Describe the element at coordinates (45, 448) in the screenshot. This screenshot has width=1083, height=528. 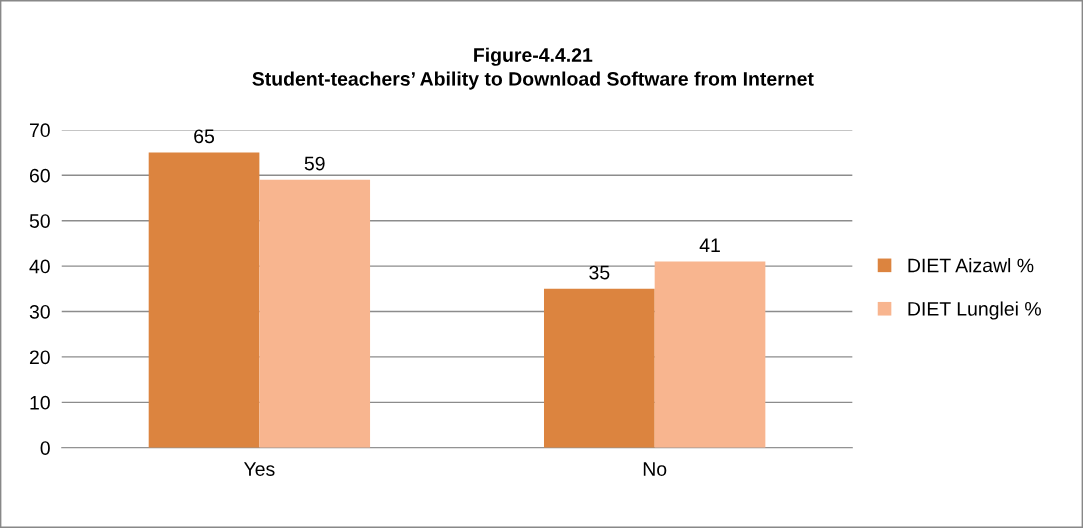
I see `y-tick-label: 0` at that location.